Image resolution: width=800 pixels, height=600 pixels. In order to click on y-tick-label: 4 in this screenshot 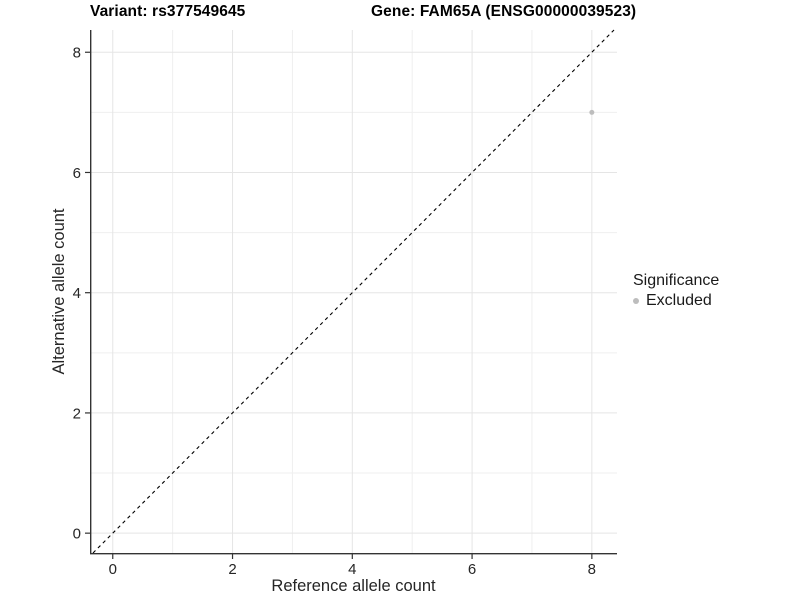, I will do `click(77, 293)`.